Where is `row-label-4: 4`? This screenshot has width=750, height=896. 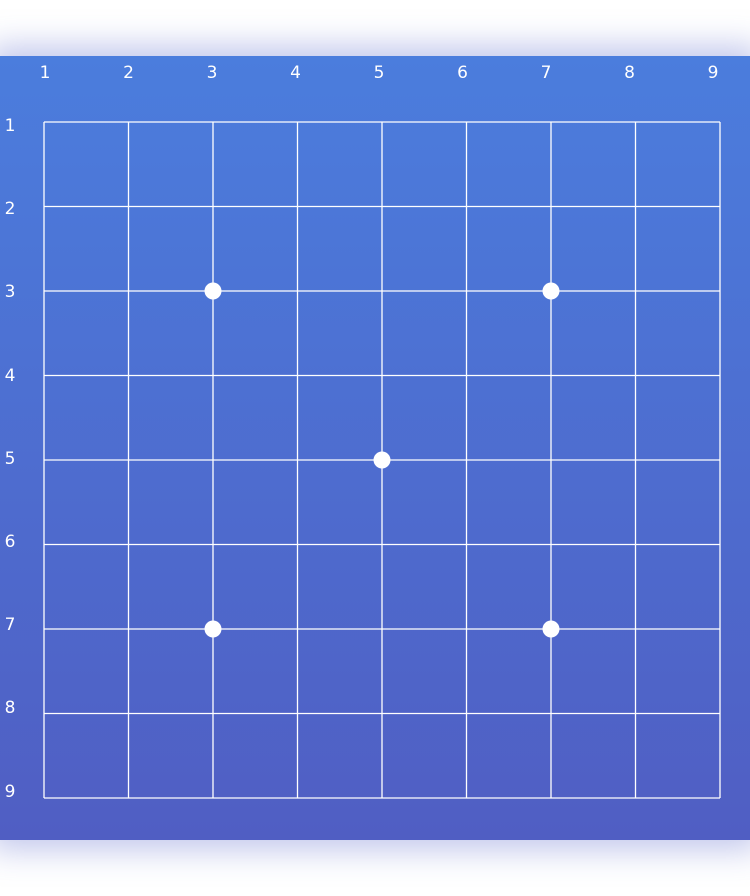
row-label-4: 4 is located at coordinates (10, 375).